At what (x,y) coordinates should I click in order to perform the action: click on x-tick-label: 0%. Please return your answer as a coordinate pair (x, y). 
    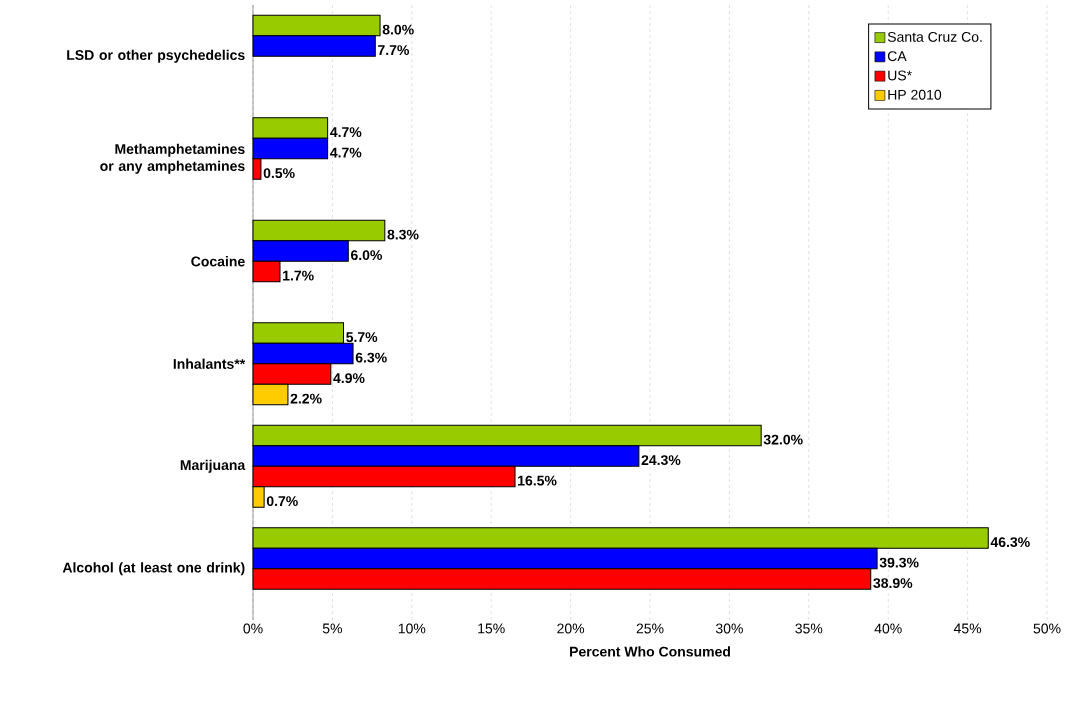
    Looking at the image, I should click on (253, 628).